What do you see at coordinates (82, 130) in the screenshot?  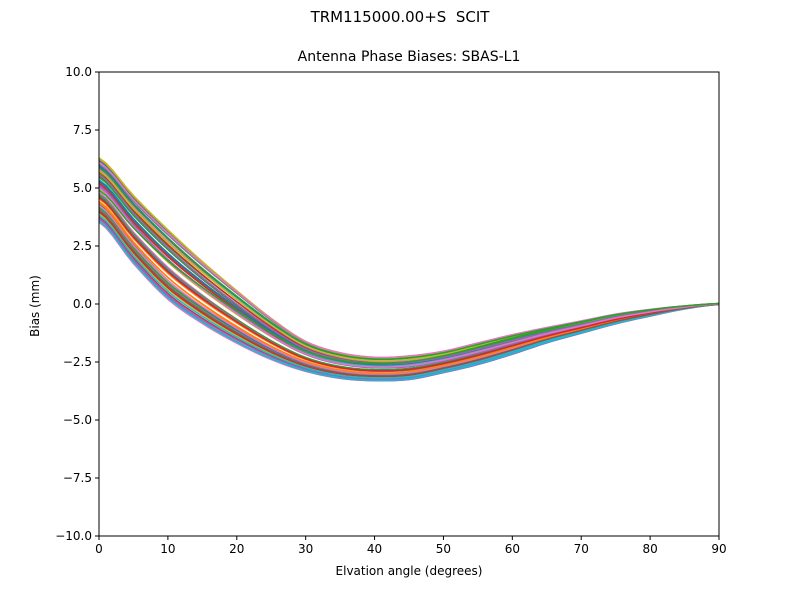 I see `y-tick-label: 7.5` at bounding box center [82, 130].